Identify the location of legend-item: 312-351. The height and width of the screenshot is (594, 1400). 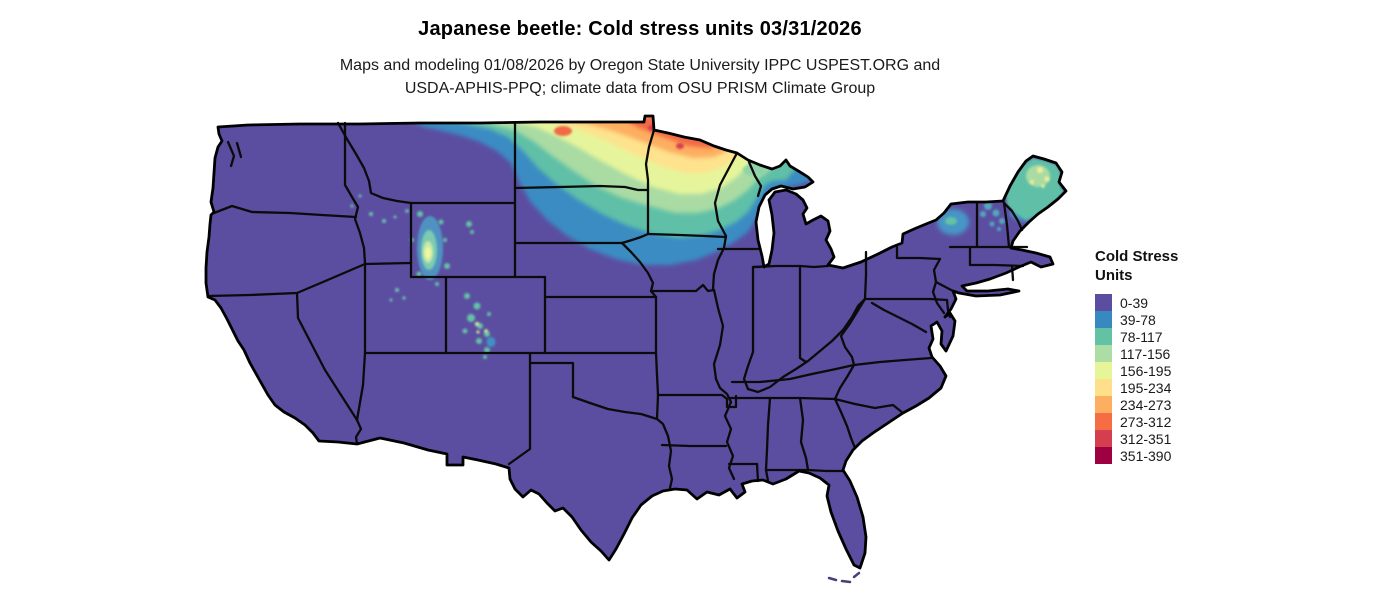
(1136, 438).